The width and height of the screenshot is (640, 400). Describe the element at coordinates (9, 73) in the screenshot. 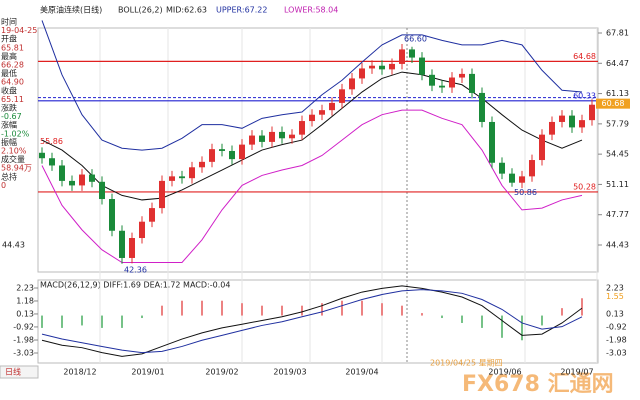

I see `info-text: 最低` at that location.